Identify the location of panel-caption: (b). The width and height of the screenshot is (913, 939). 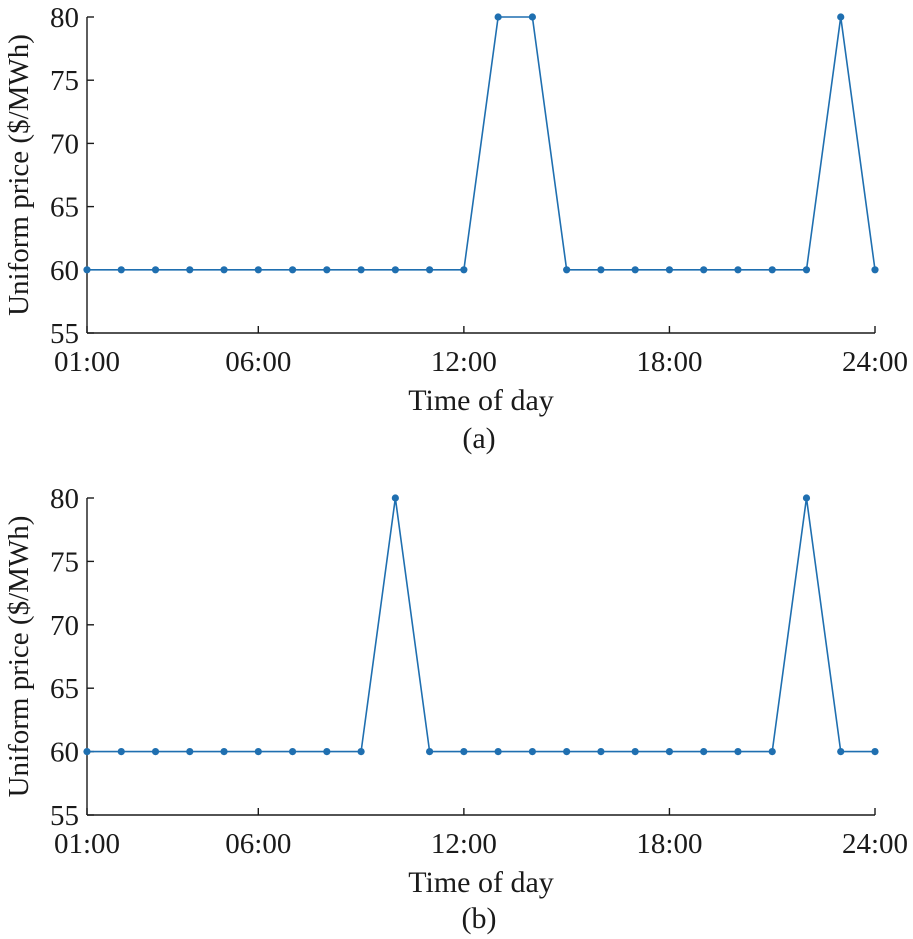
(479, 918).